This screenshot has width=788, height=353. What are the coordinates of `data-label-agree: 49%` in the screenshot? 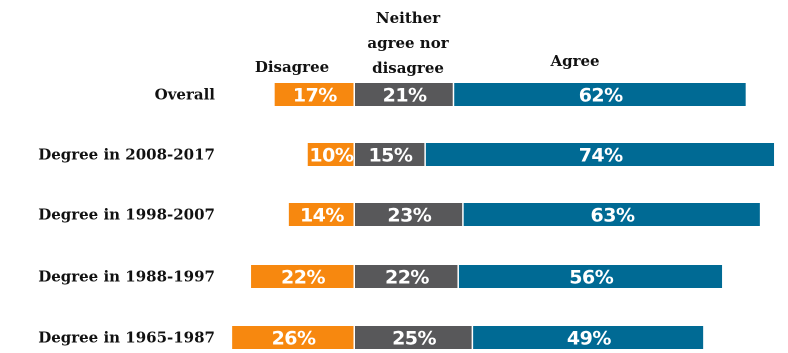 It's located at (589, 339).